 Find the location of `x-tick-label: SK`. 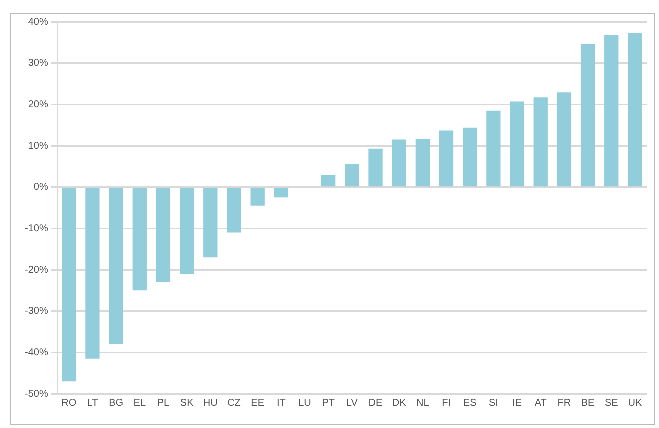

x-tick-label: SK is located at coordinates (187, 403).